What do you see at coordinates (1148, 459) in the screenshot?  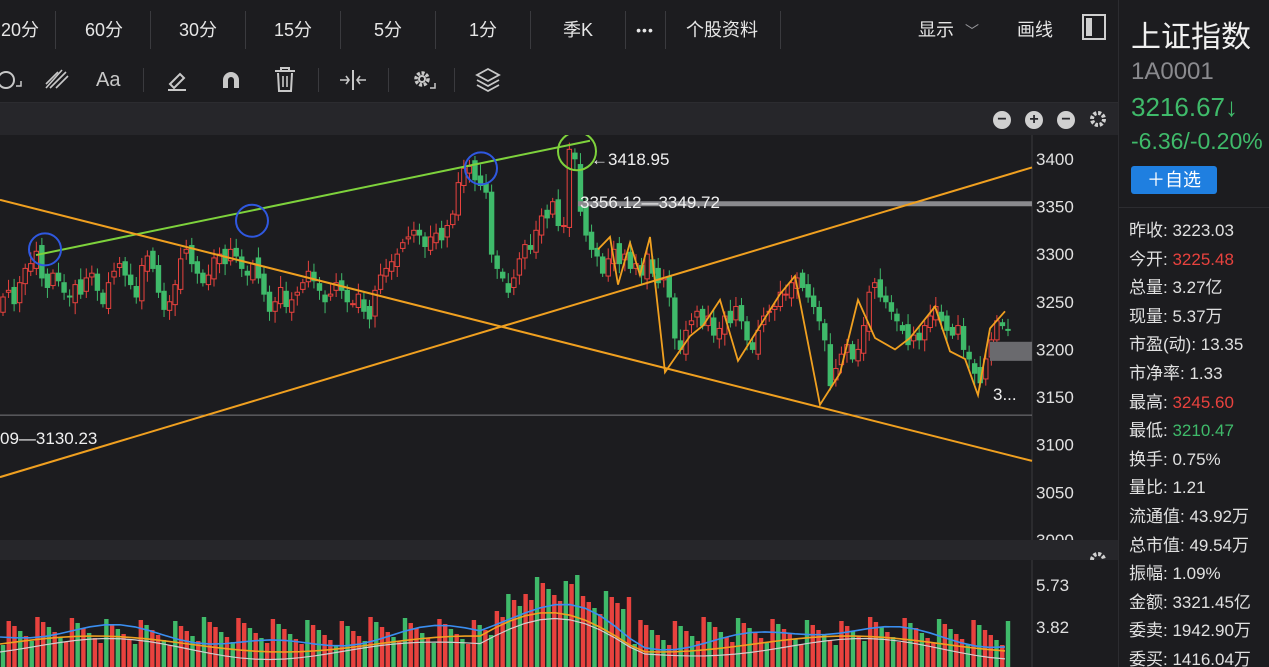 I see `stat-label: 换手:` at bounding box center [1148, 459].